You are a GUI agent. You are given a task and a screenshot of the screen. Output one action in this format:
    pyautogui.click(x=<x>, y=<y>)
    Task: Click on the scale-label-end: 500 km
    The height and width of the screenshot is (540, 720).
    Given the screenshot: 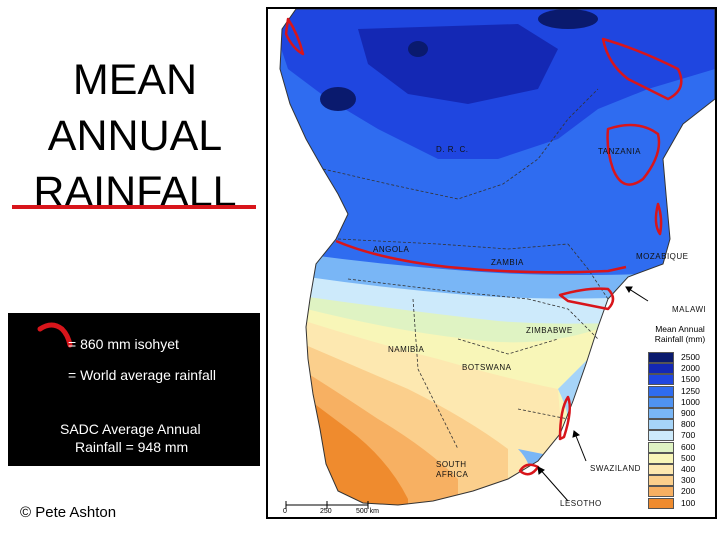 What is the action you would take?
    pyautogui.click(x=367, y=511)
    